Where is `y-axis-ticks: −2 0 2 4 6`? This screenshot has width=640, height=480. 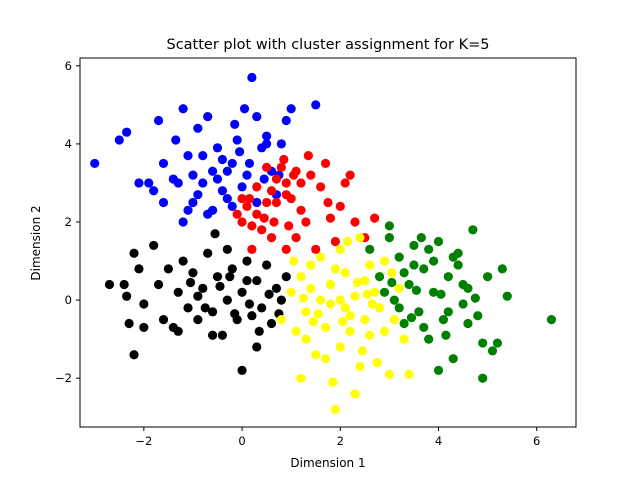
y-axis-ticks: −2 0 2 4 6 is located at coordinates (67, 222).